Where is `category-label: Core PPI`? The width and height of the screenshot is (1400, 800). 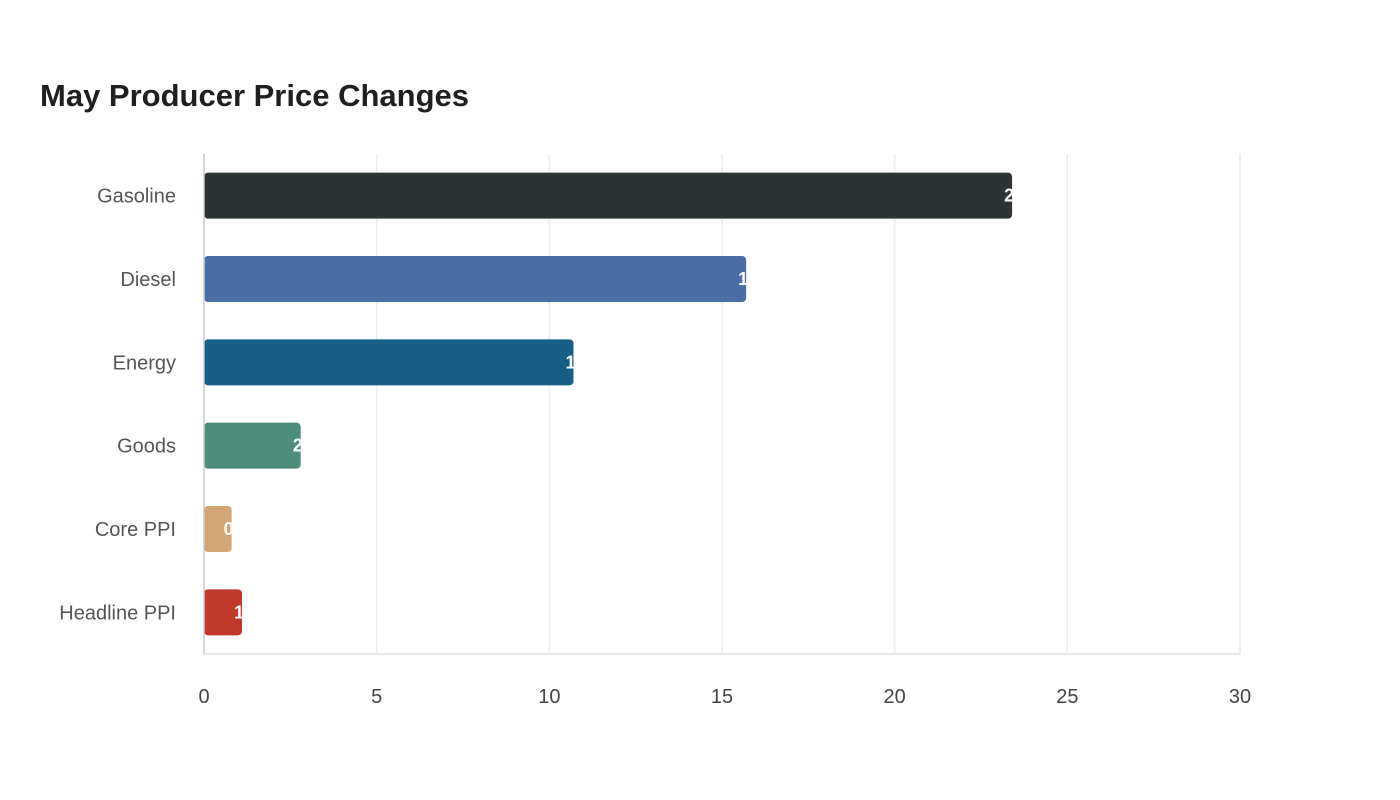 category-label: Core PPI is located at coordinates (135, 530).